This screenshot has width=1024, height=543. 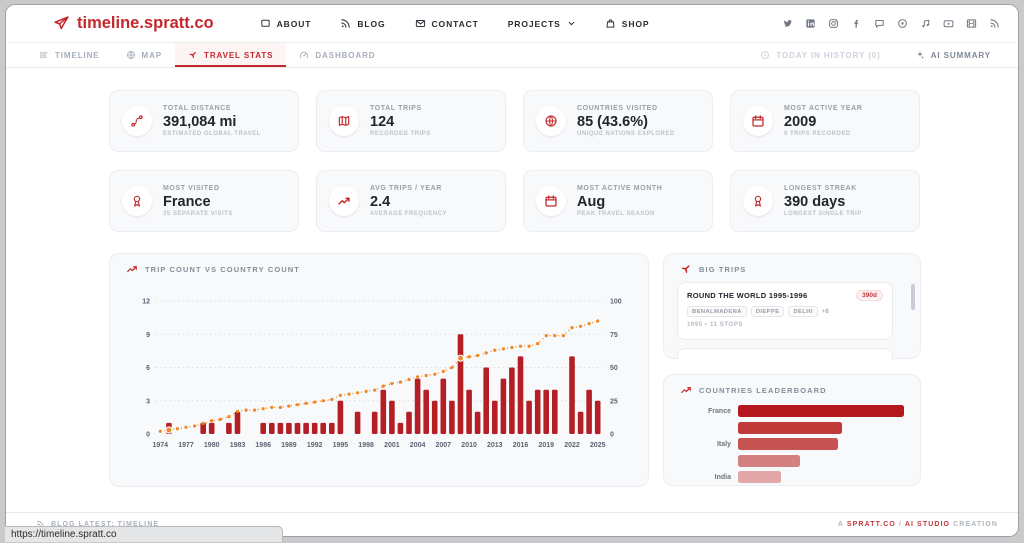 I want to click on linkedin-icon, so click(x=810, y=23).